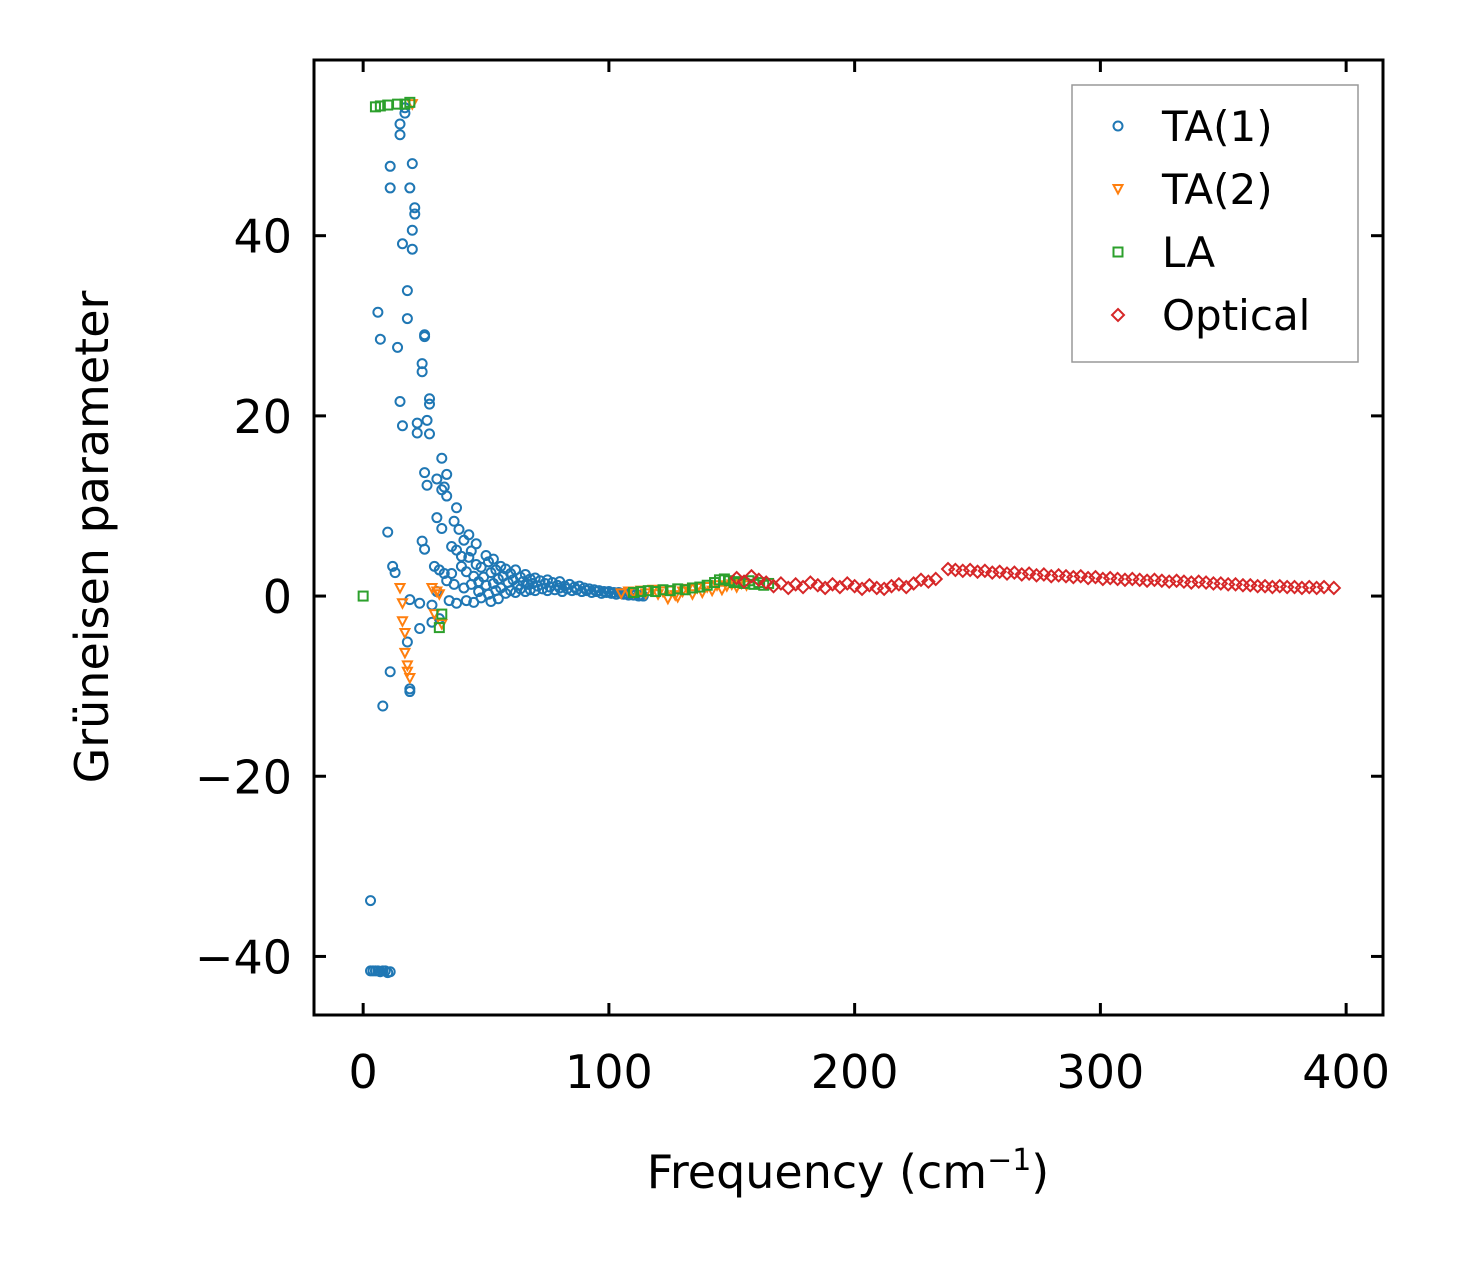 The width and height of the screenshot is (1461, 1264). Describe the element at coordinates (1215, 223) in the screenshot. I see `legend: TA(1) TA(2) LA Optical` at that location.